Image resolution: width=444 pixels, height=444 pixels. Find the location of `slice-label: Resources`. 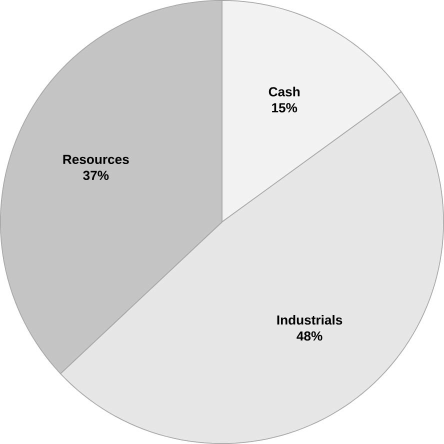

slice-label: Resources is located at coordinates (96, 159).